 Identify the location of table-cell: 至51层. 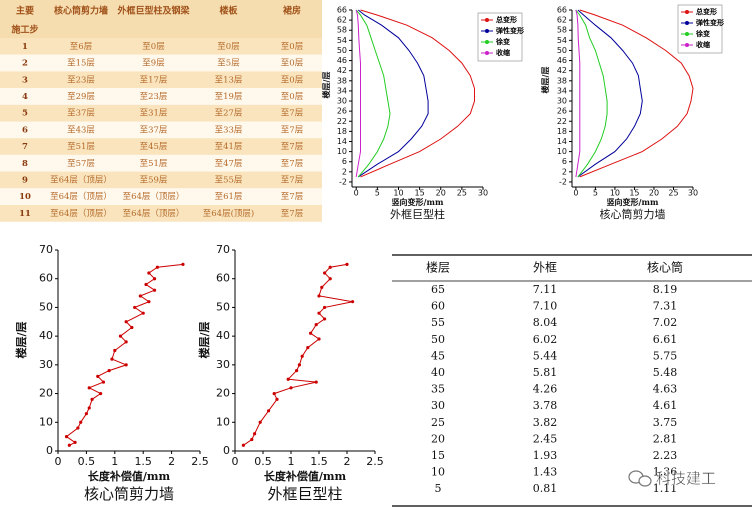
(154, 164).